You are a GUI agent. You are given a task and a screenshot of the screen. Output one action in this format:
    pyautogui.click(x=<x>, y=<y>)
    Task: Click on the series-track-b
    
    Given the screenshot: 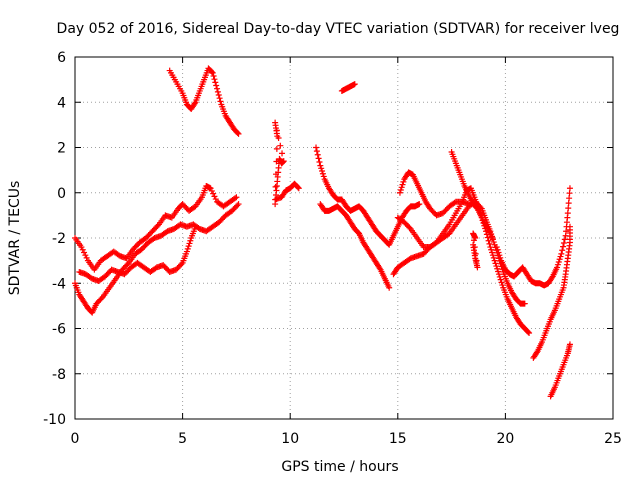 What is the action you would take?
    pyautogui.click(x=157, y=258)
    